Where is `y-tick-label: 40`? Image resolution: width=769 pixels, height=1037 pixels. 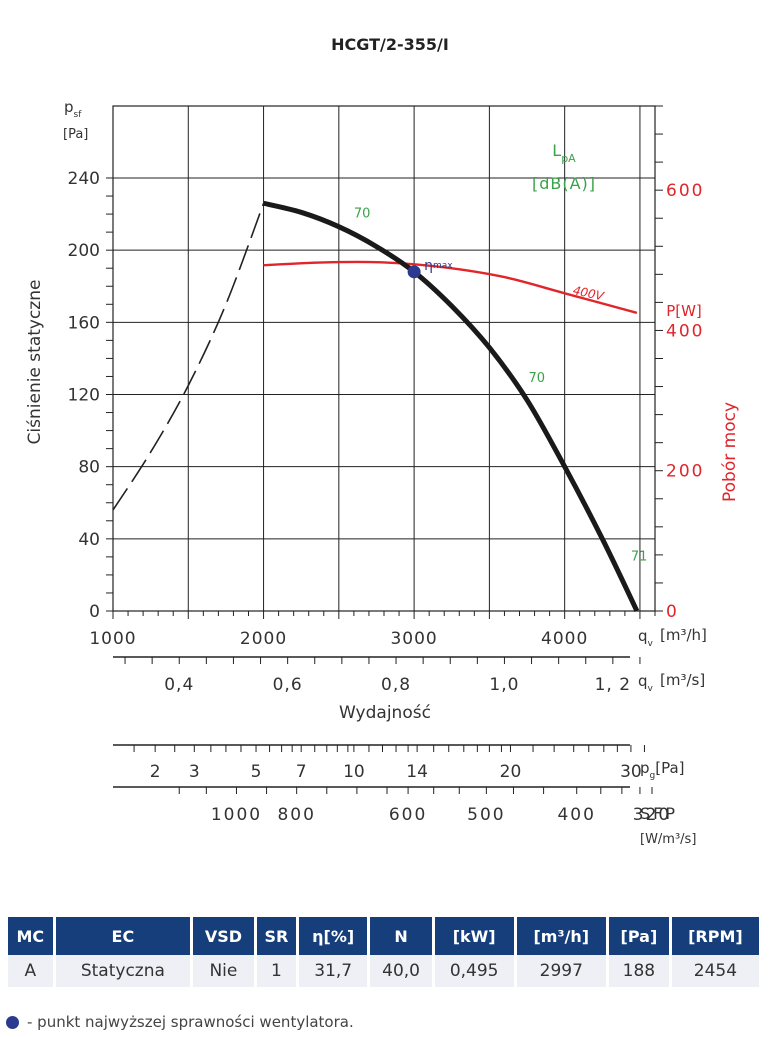
y-tick-label: 40 is located at coordinates (89, 540).